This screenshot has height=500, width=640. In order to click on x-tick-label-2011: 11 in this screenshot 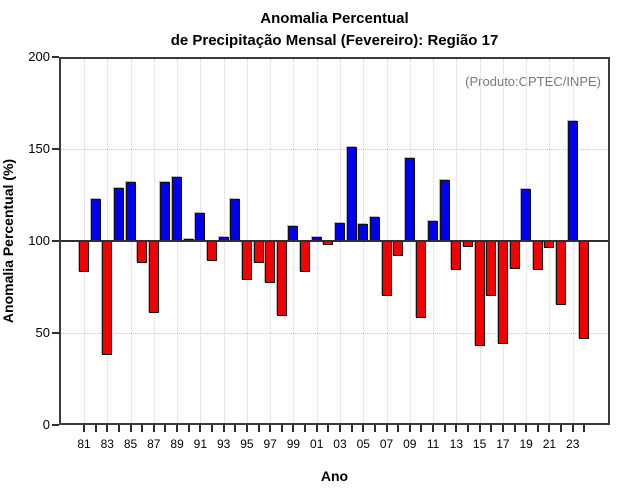, I will do `click(433, 444)`.